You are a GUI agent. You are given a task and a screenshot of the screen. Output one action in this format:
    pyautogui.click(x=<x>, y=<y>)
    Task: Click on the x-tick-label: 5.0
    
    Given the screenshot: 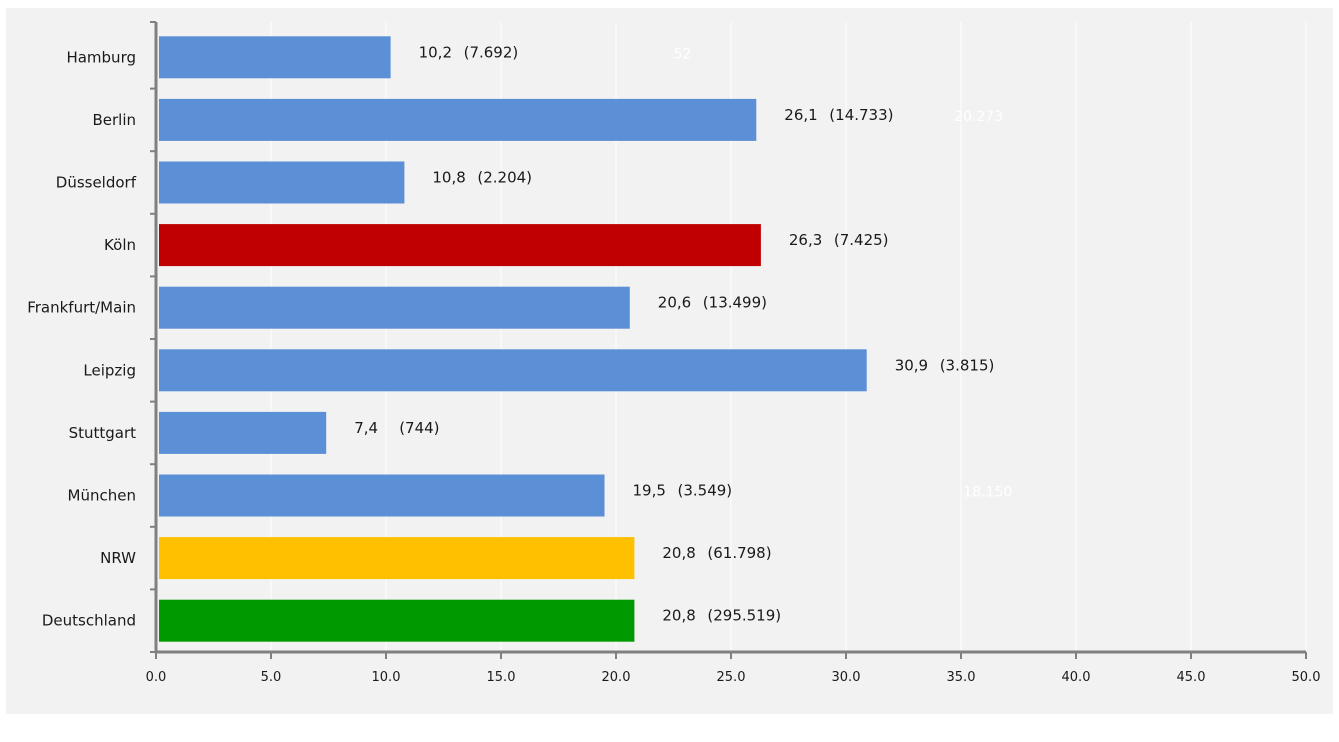 What is the action you would take?
    pyautogui.click(x=271, y=677)
    